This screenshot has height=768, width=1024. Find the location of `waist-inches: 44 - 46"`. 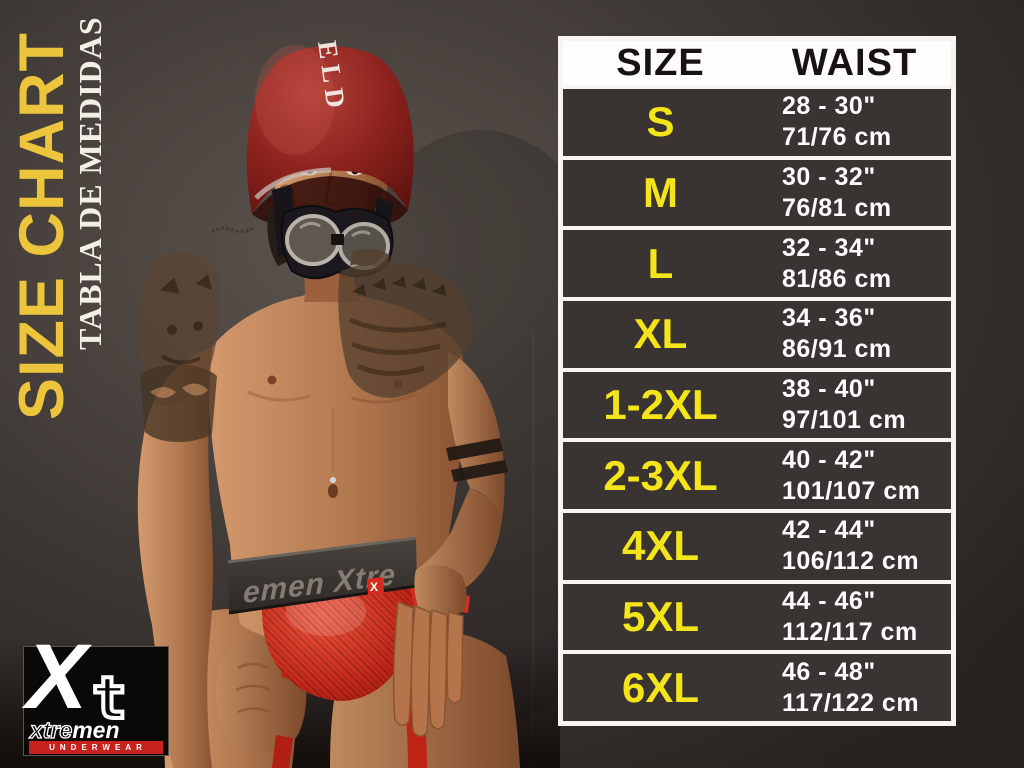

waist-inches: 44 - 46" is located at coordinates (829, 601).